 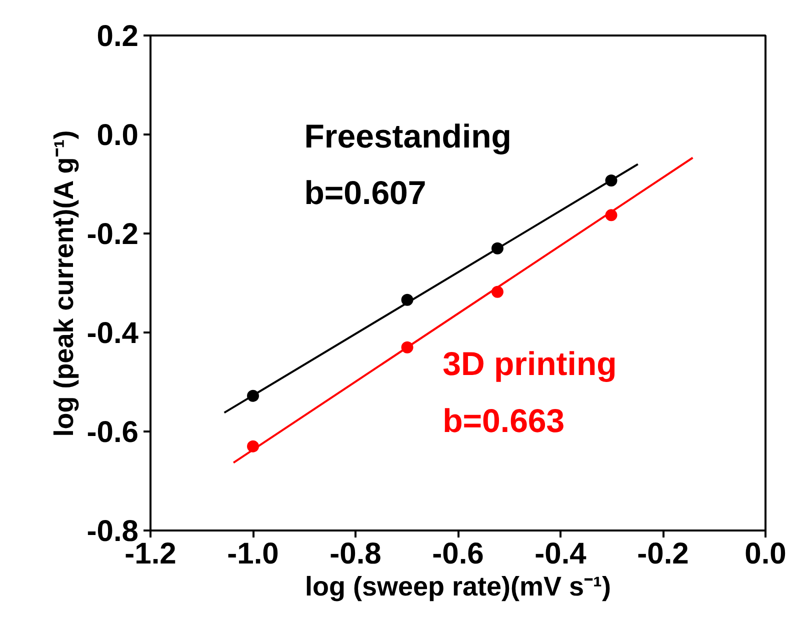 I want to click on x-tick-label: -0.6, so click(x=458, y=554).